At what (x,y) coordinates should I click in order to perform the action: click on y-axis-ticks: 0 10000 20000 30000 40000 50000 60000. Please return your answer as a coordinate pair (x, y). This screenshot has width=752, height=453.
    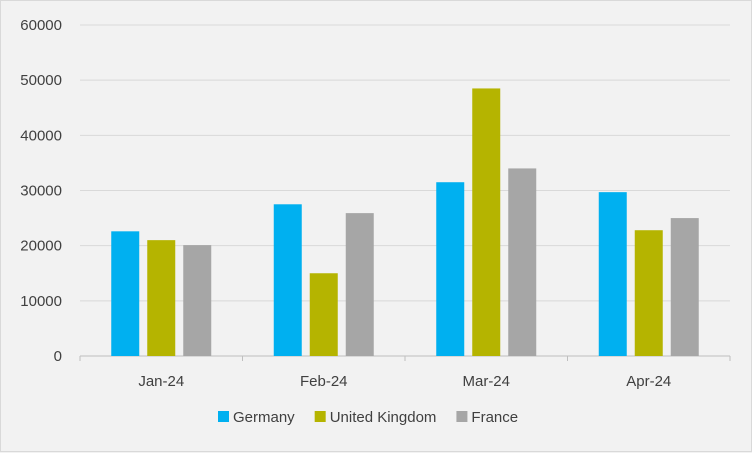
    Looking at the image, I should click on (41, 191).